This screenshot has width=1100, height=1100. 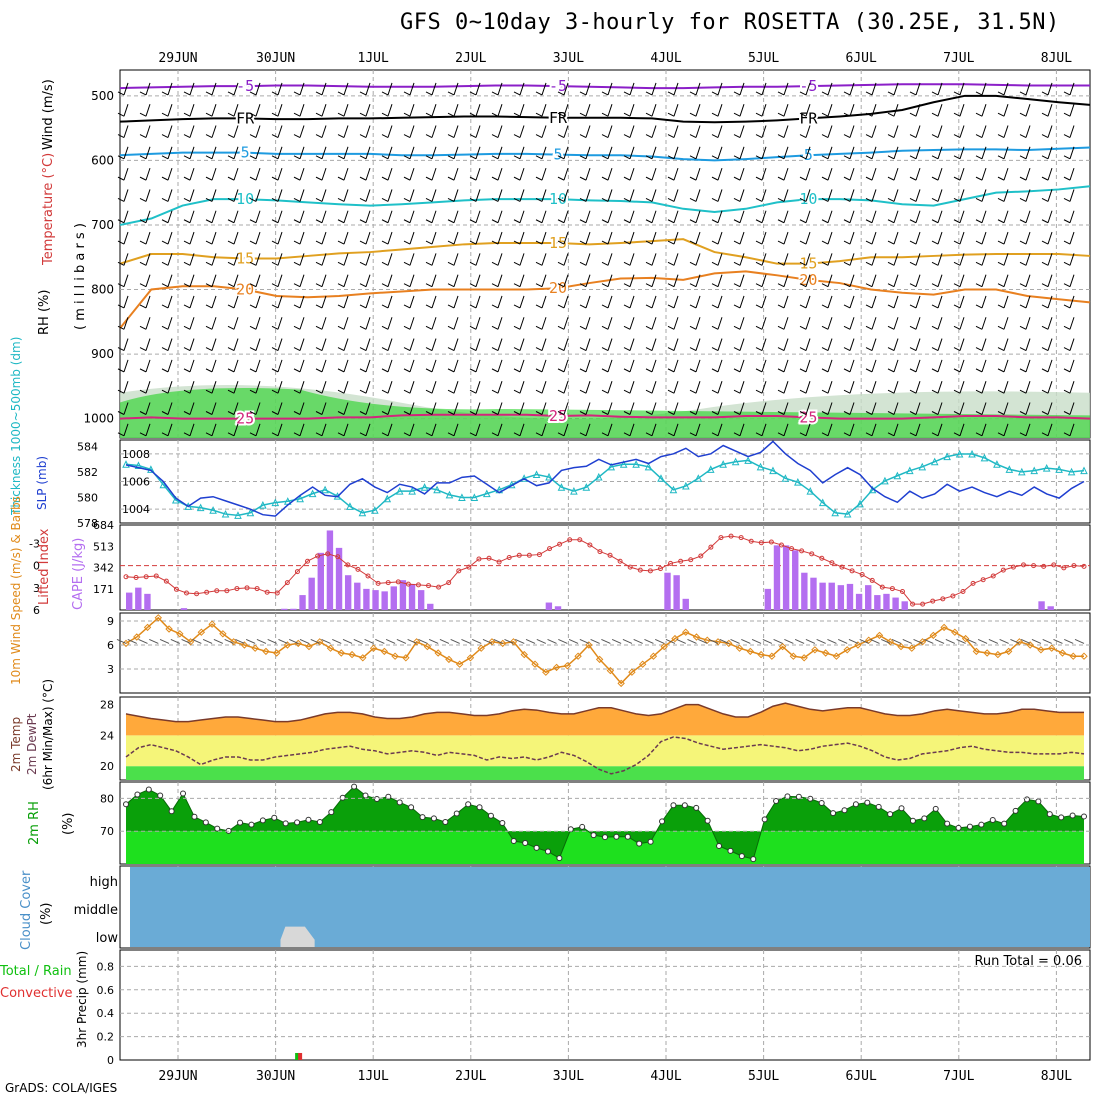 I want to click on temperature-contour, so click(x=605, y=251).